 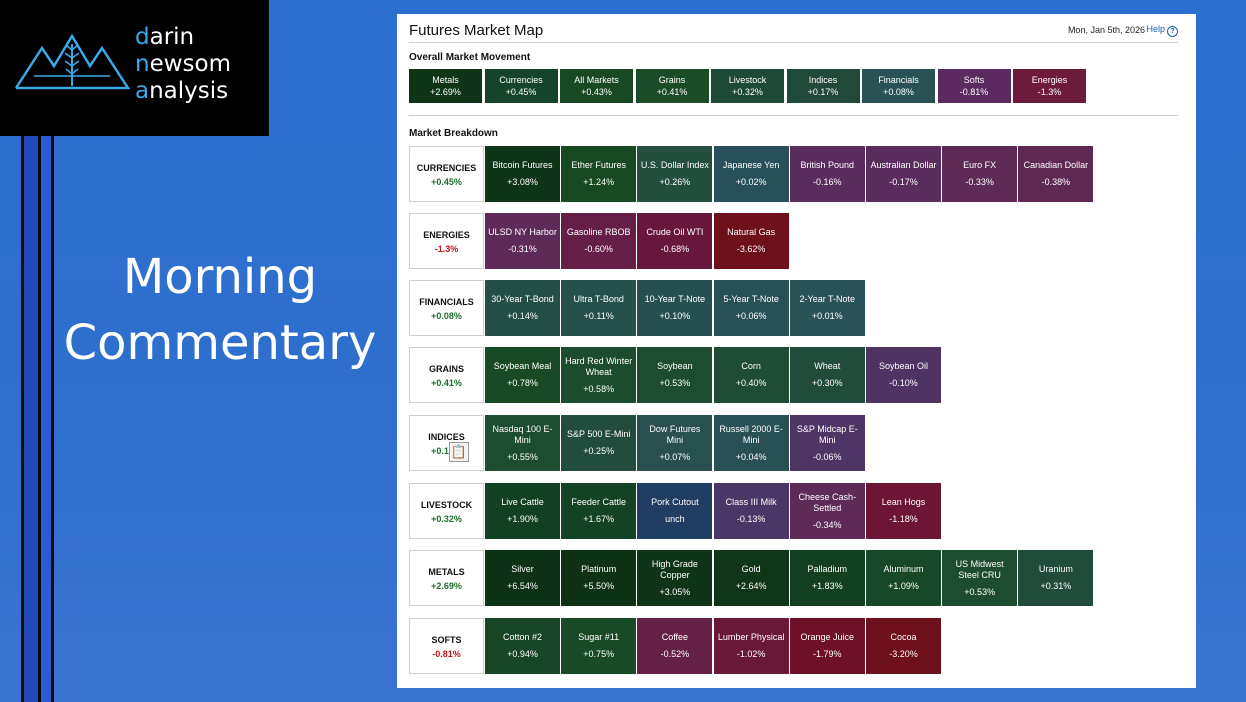 I want to click on market-tile-coffee: Coffee -0.52%, so click(x=675, y=646).